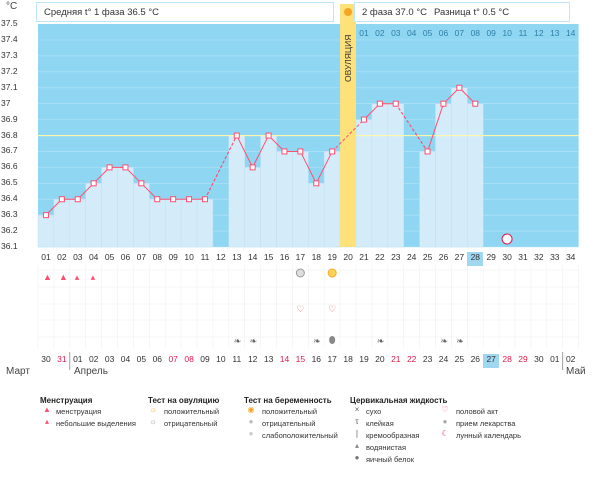 This screenshot has width=600, height=482. I want to click on phase2-day-label: 04, so click(411, 33).